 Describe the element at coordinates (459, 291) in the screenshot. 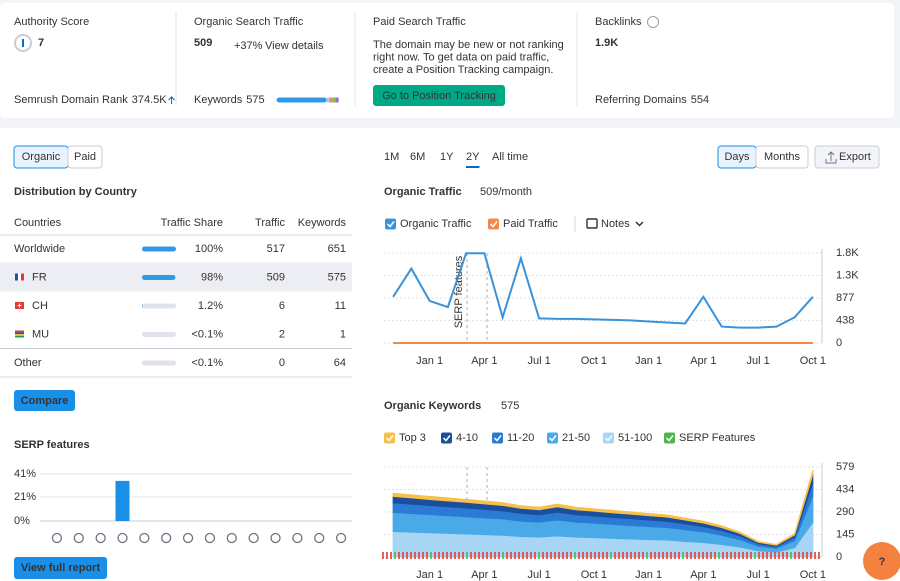

I see `annotation: SERP features` at that location.